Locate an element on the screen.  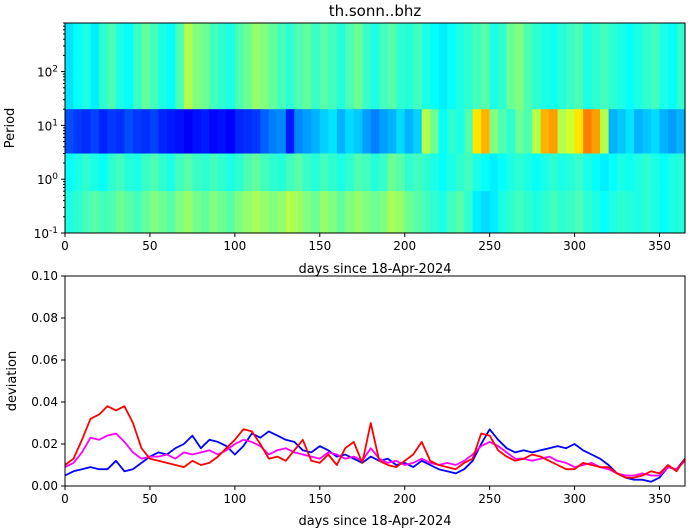
x-tick-label: 300 is located at coordinates (574, 246).